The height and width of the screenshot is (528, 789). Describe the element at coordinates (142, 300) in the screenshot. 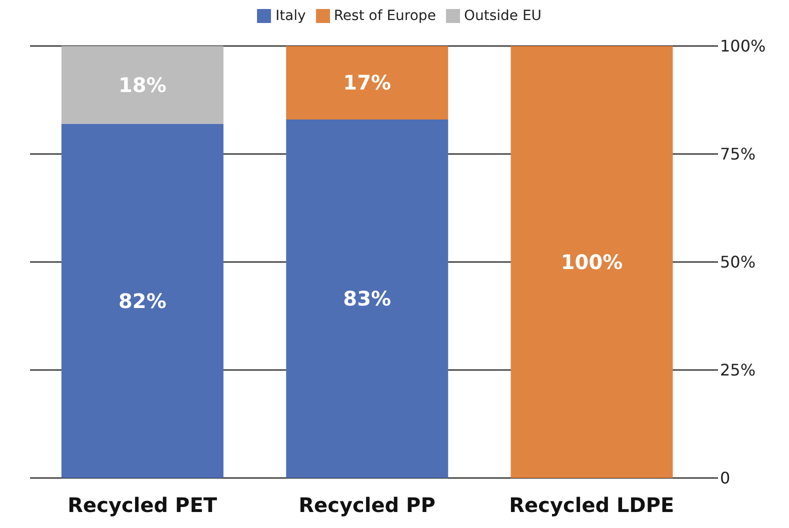

I see `data-label: 82%` at that location.